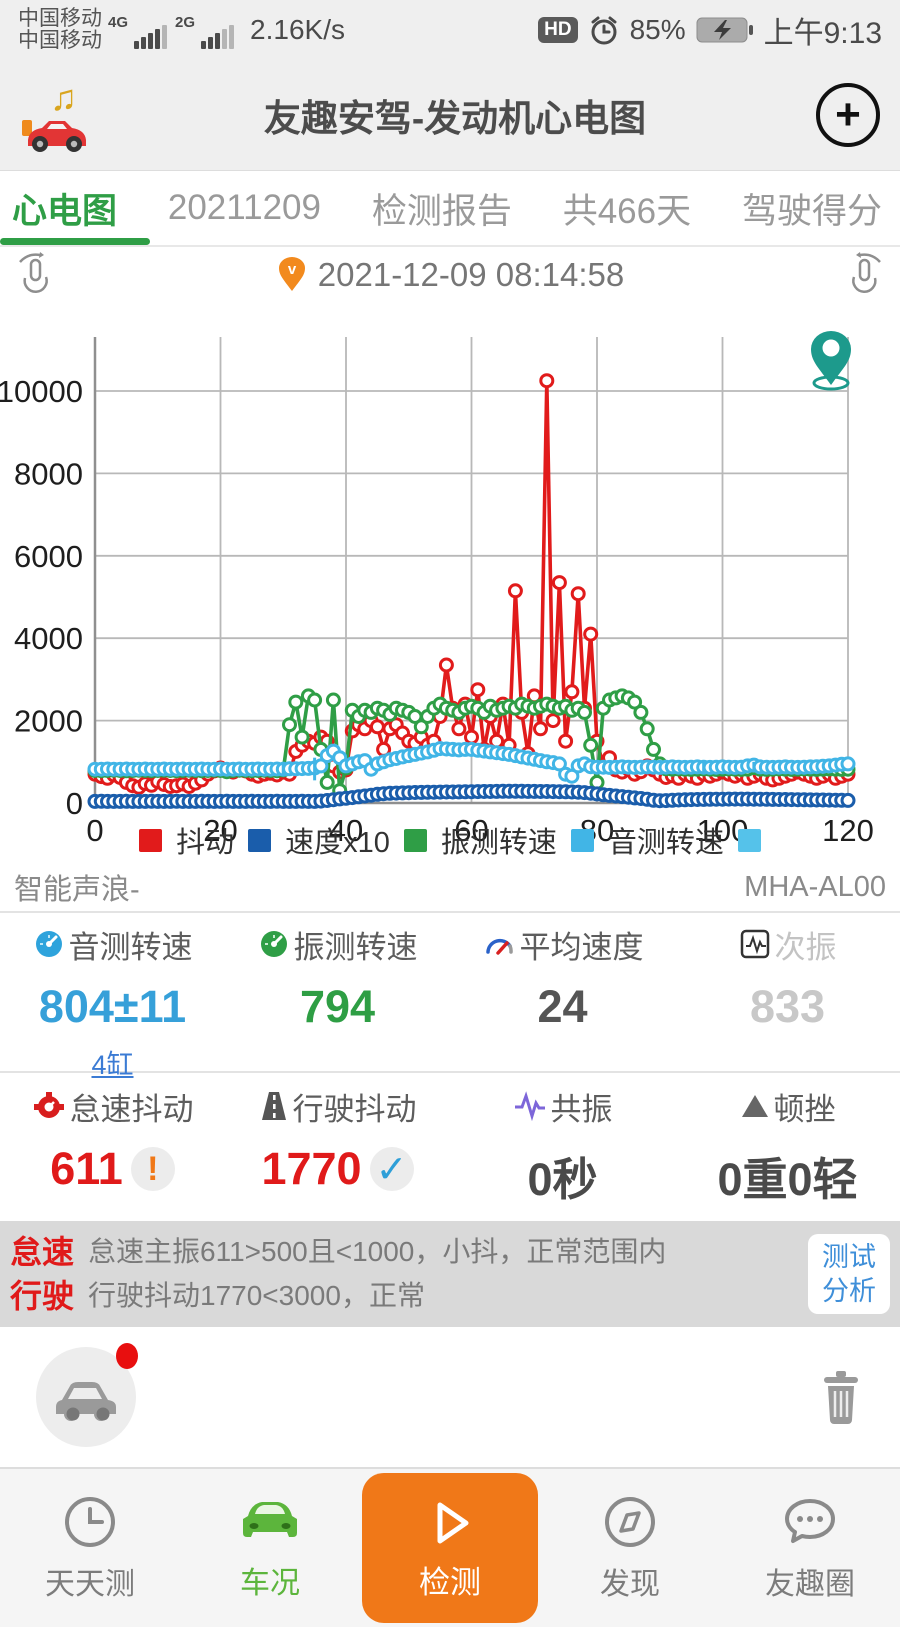 The width and height of the screenshot is (900, 1627). I want to click on svg-text: 4000, so click(48, 638).